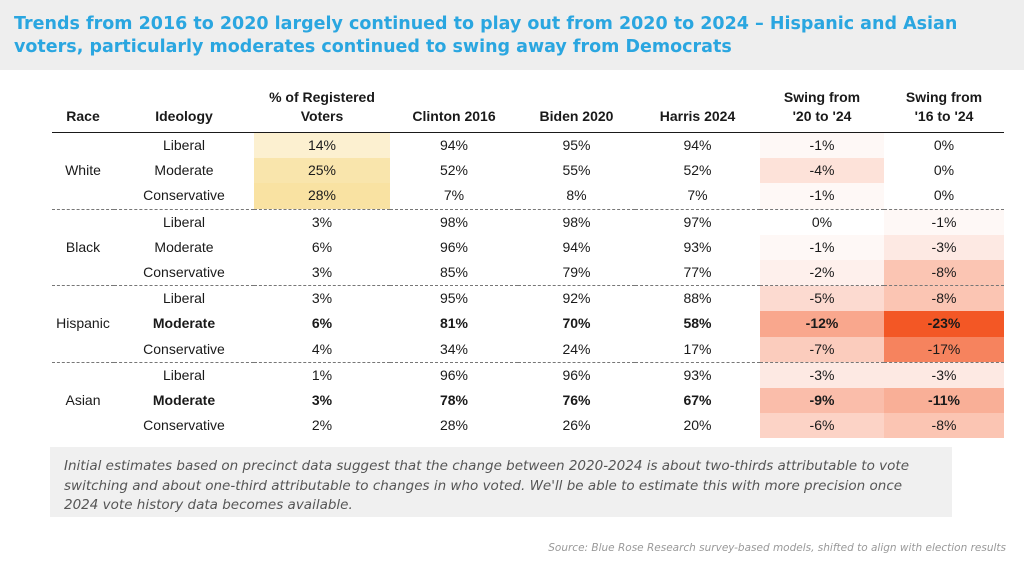  What do you see at coordinates (322, 171) in the screenshot?
I see `share-cell: 25%` at bounding box center [322, 171].